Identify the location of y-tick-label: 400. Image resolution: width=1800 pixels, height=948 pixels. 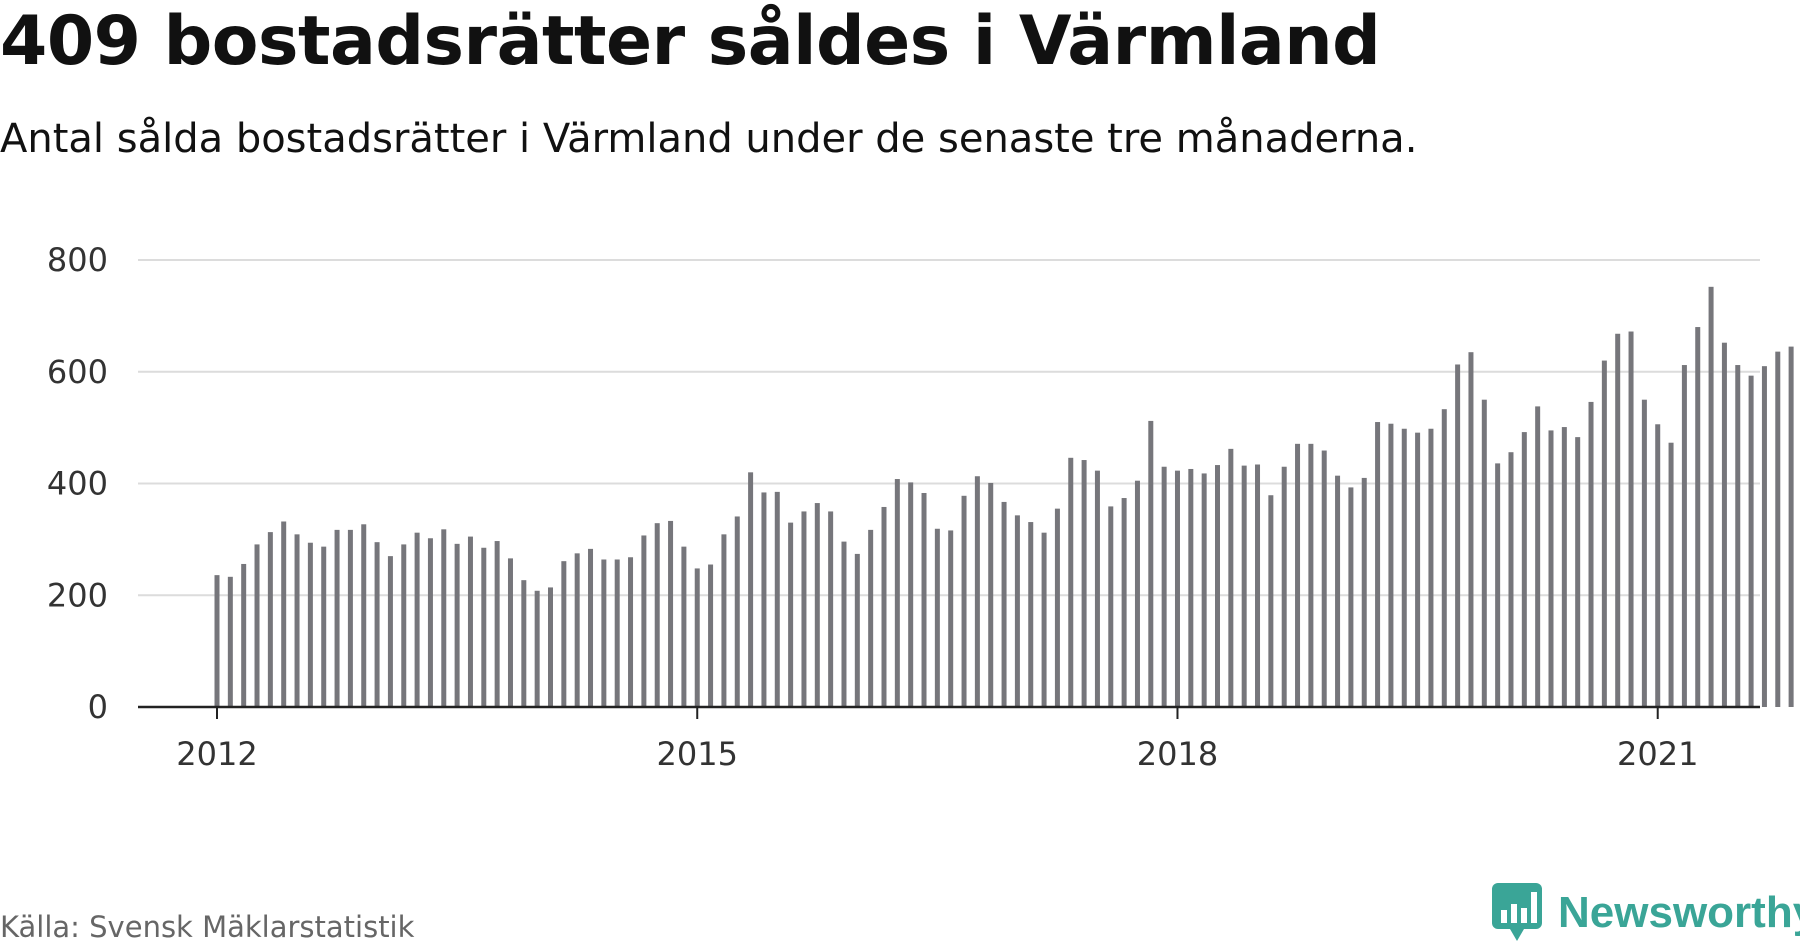
(77, 484).